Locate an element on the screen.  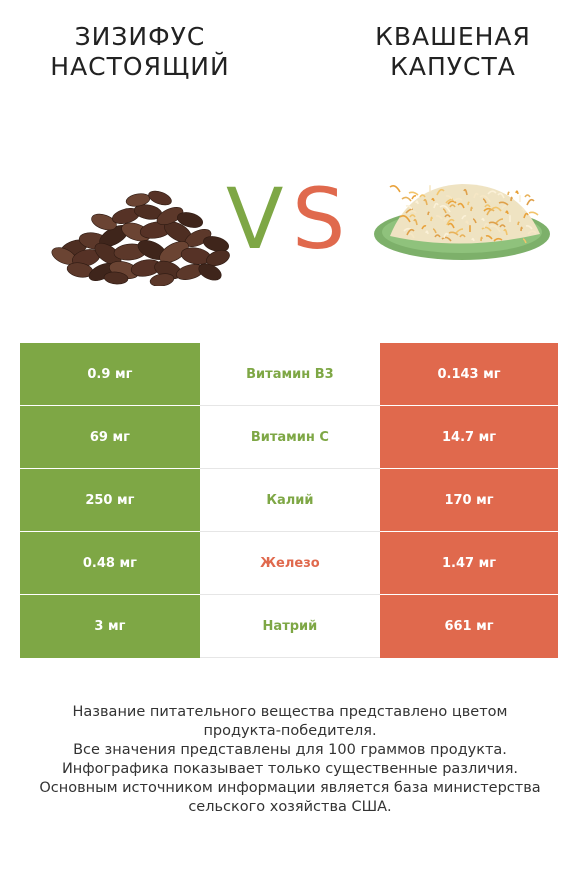
comparison-row: 3 мг Натрий 661 мг is located at coordinates (289, 626).